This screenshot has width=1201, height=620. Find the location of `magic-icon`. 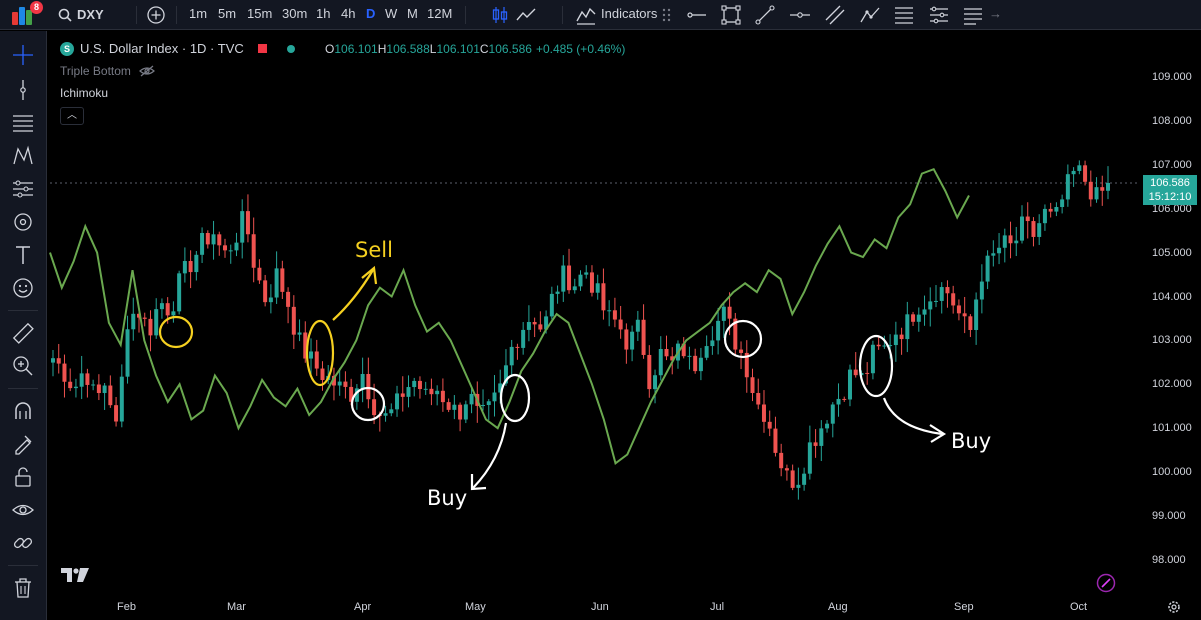

magic-icon is located at coordinates (1106, 583).